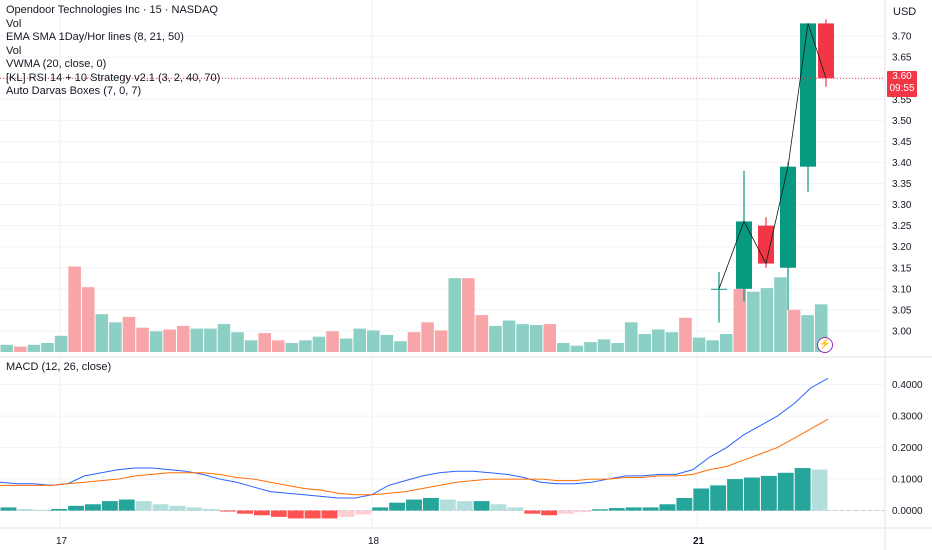 The height and width of the screenshot is (550, 932). What do you see at coordinates (902, 58) in the screenshot?
I see `price-tick-label: 3.65` at bounding box center [902, 58].